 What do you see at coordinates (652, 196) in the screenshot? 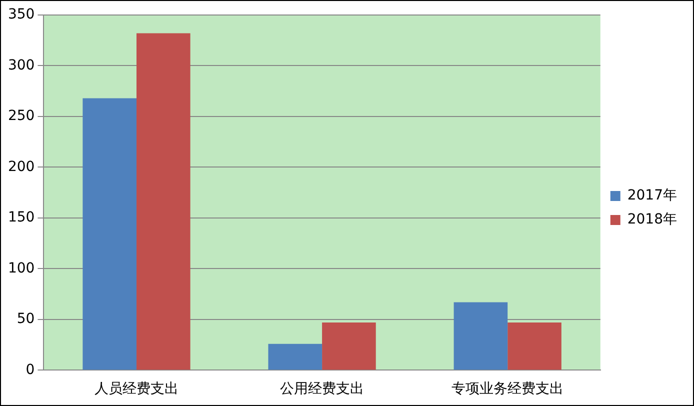
I see `legend-label: 2017年` at bounding box center [652, 196].